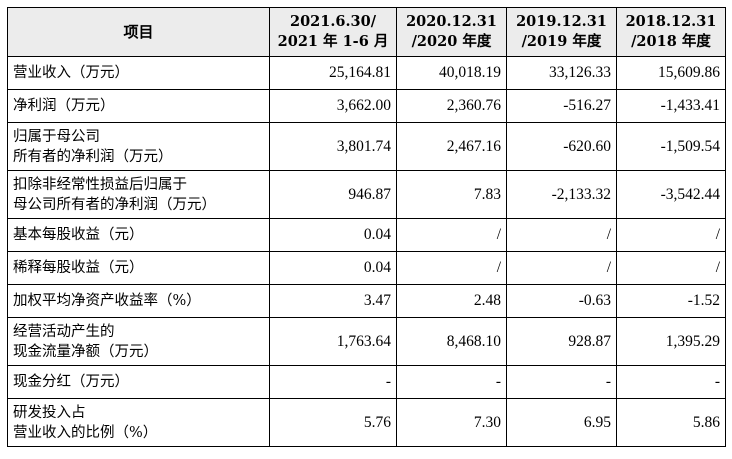 This screenshot has height=459, width=732. Describe the element at coordinates (107, 301) in the screenshot. I see `row-label-line: 加权平均净资产收益率（%）` at that location.